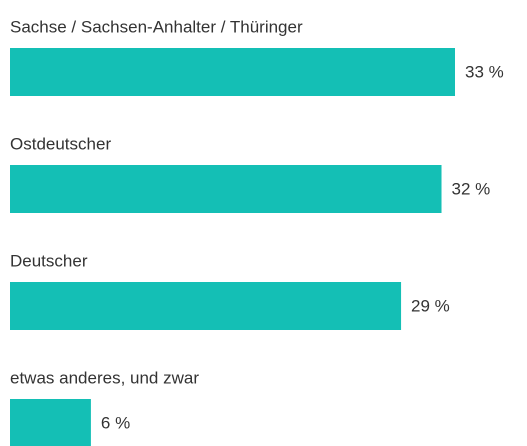  Describe the element at coordinates (104, 377) in the screenshot. I see `category-label: etwas anderes, und zwar` at that location.